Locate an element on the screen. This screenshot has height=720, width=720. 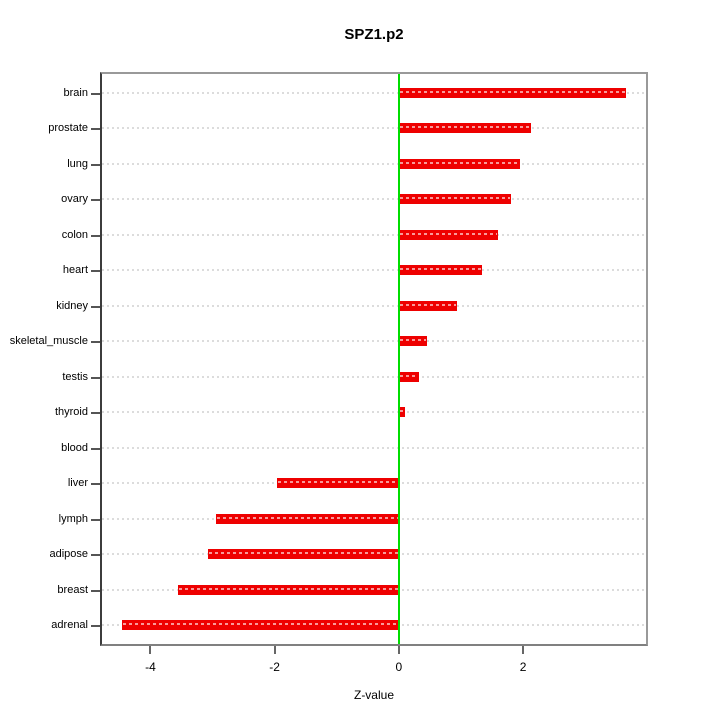
bar-adrenal is located at coordinates (260, 625).